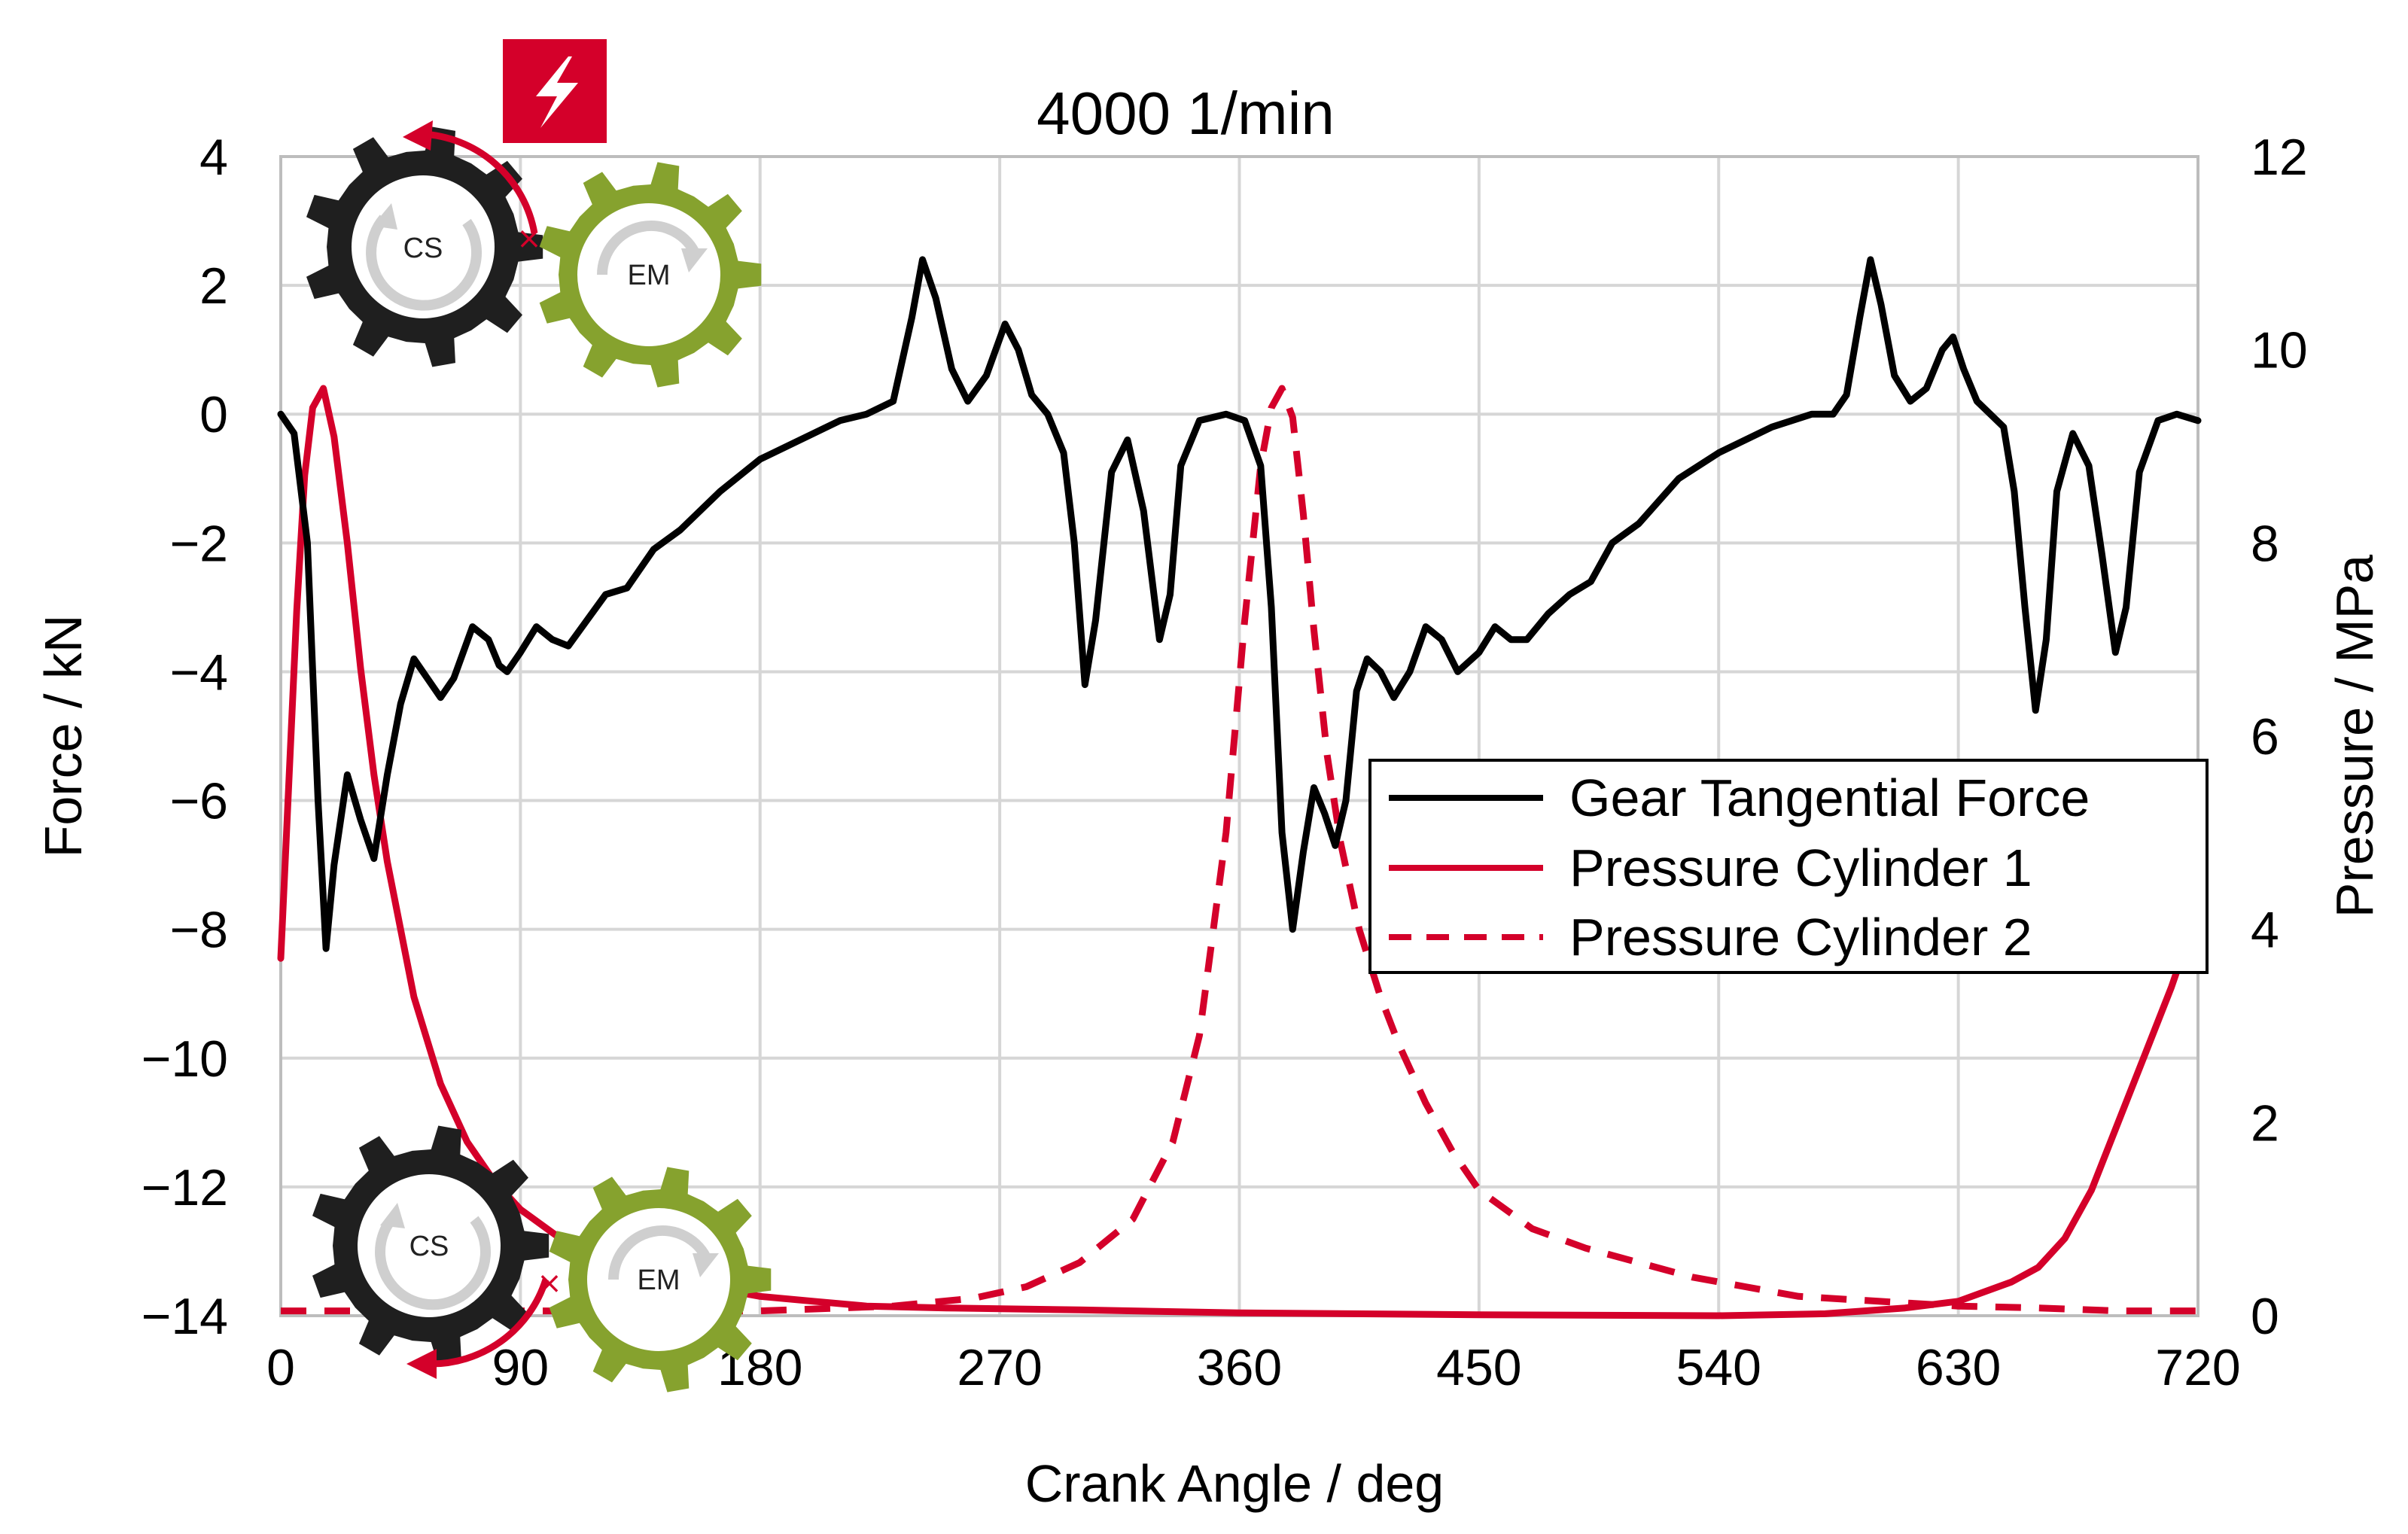 Image resolution: width=2408 pixels, height=1534 pixels. I want to click on x-tick-label: 270, so click(999, 1367).